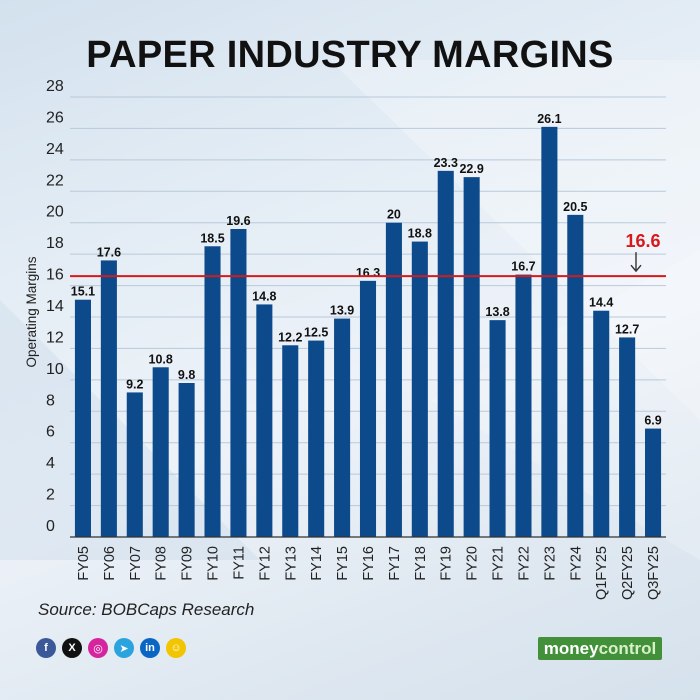 This screenshot has width=700, height=700. I want to click on x-tick-label: FY07, so click(136, 563).